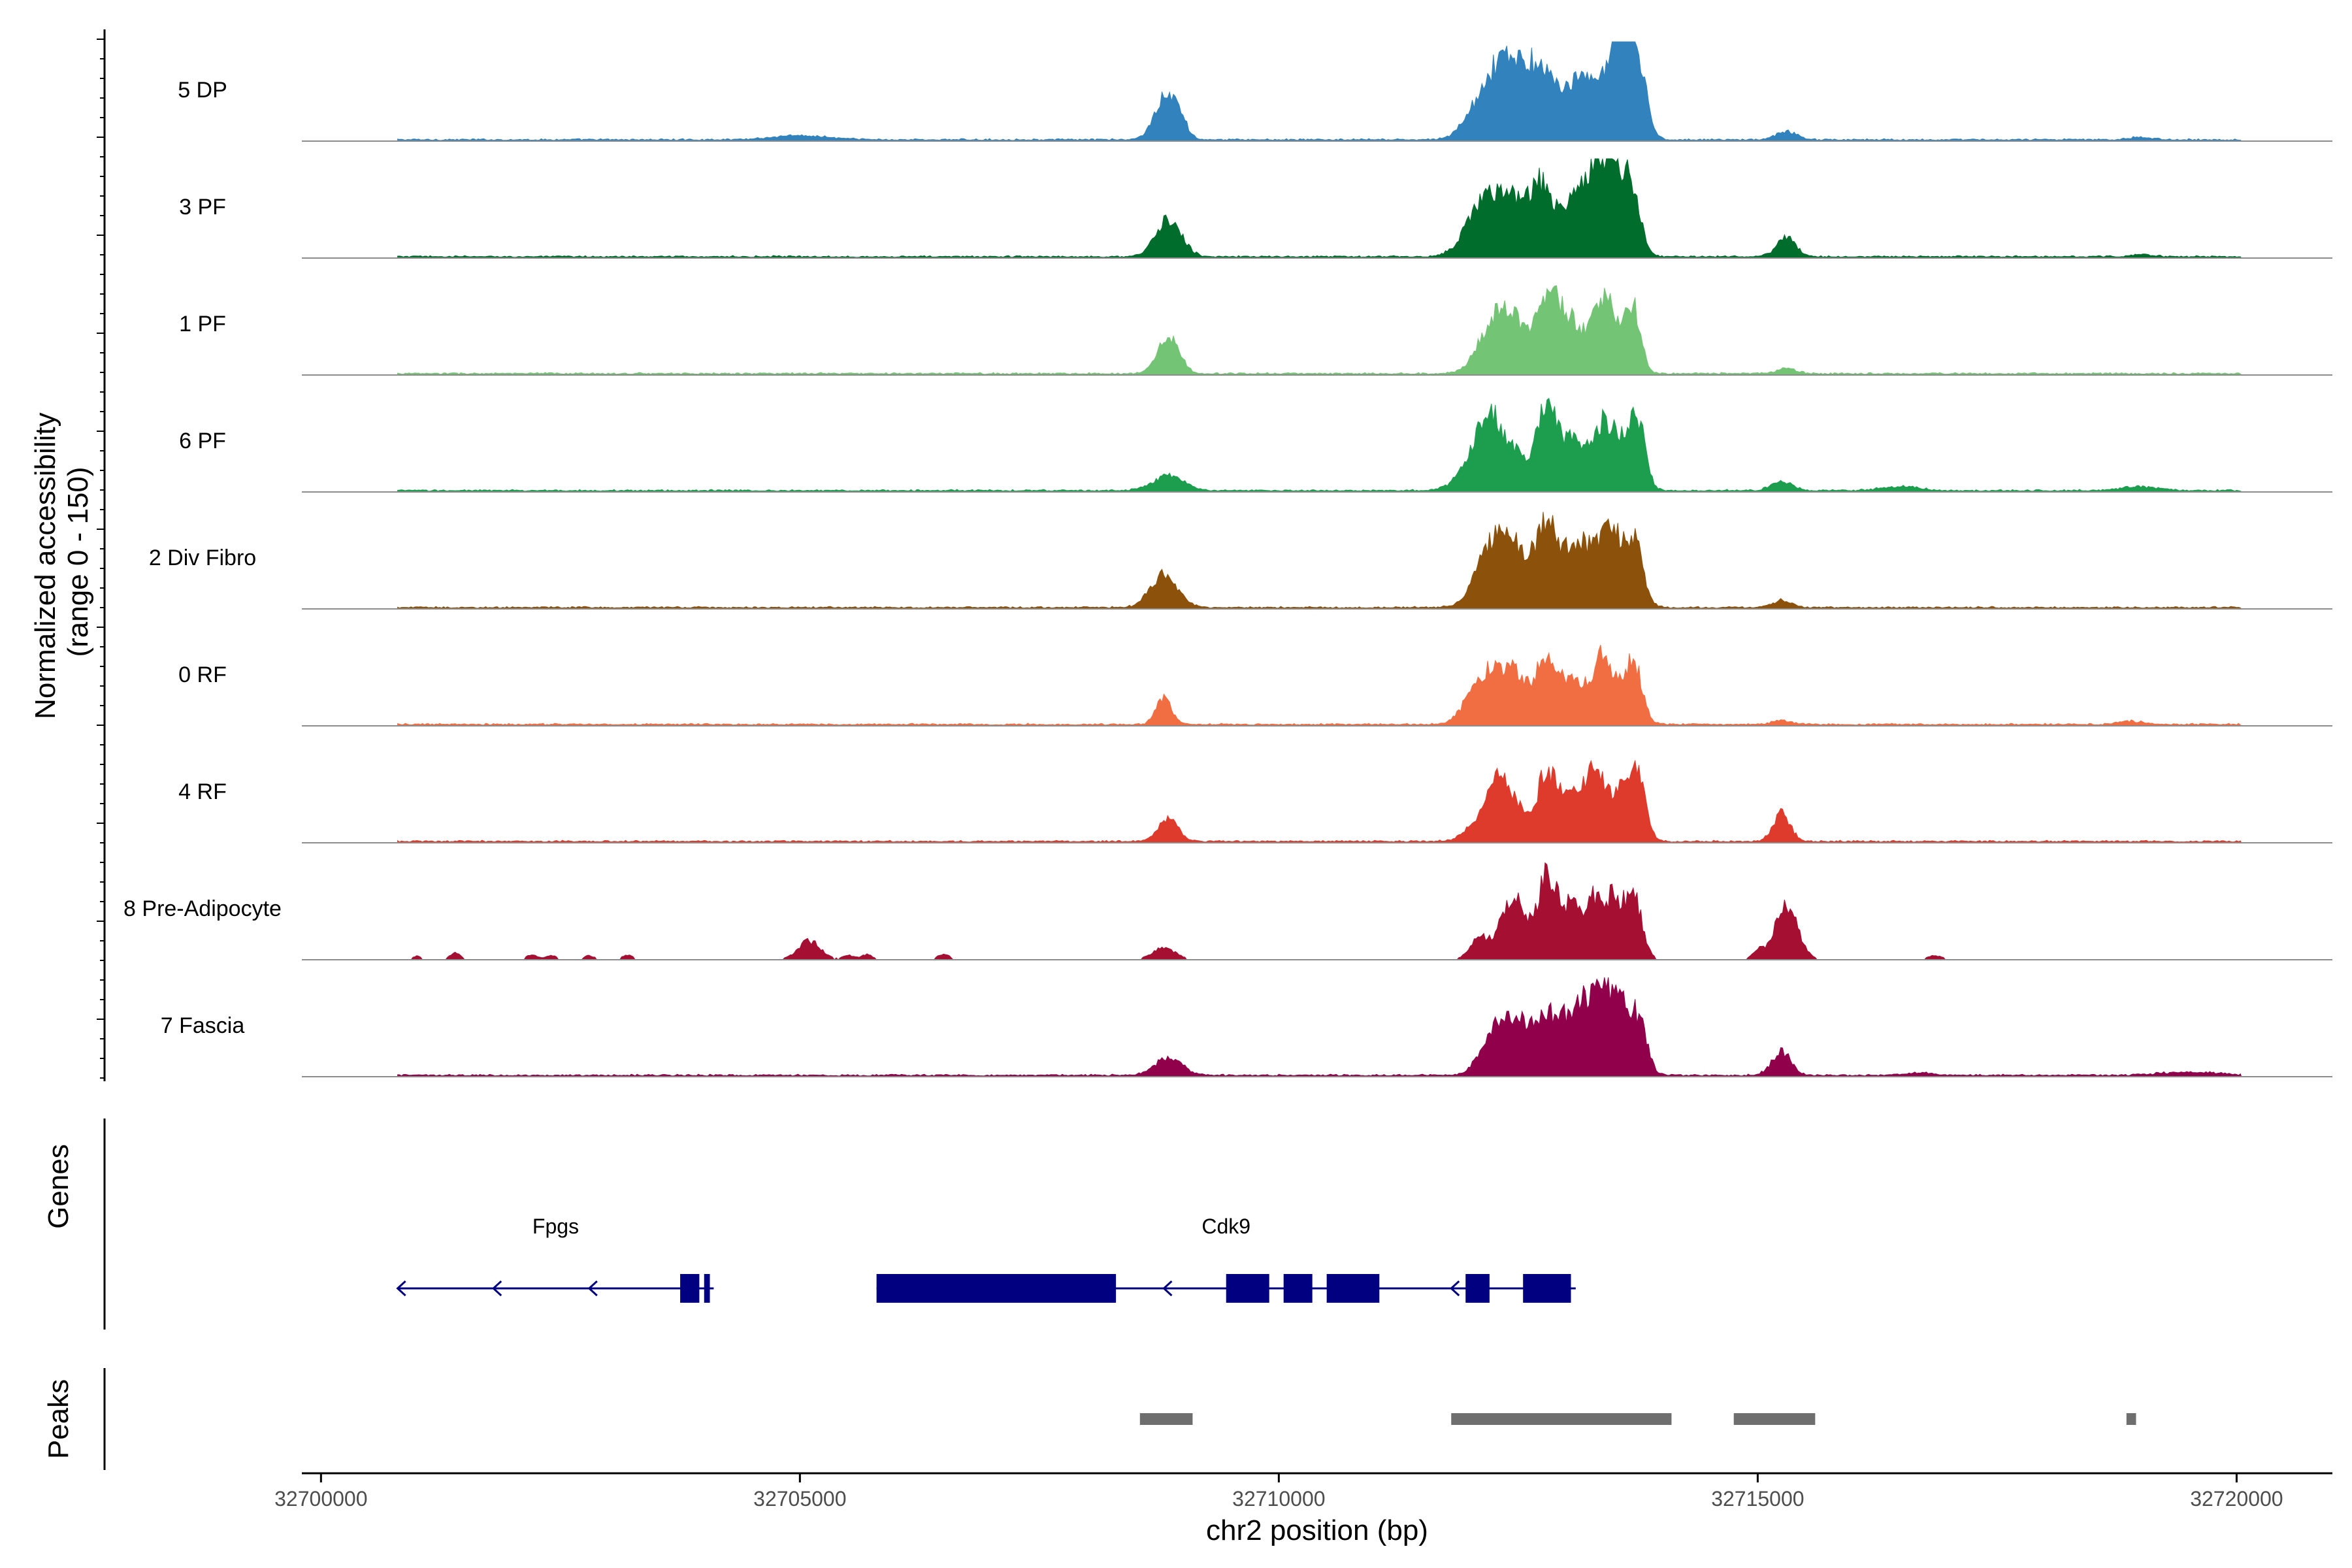 The width and height of the screenshot is (2352, 1568). What do you see at coordinates (799, 1499) in the screenshot?
I see `x-tick-label: 32705000` at bounding box center [799, 1499].